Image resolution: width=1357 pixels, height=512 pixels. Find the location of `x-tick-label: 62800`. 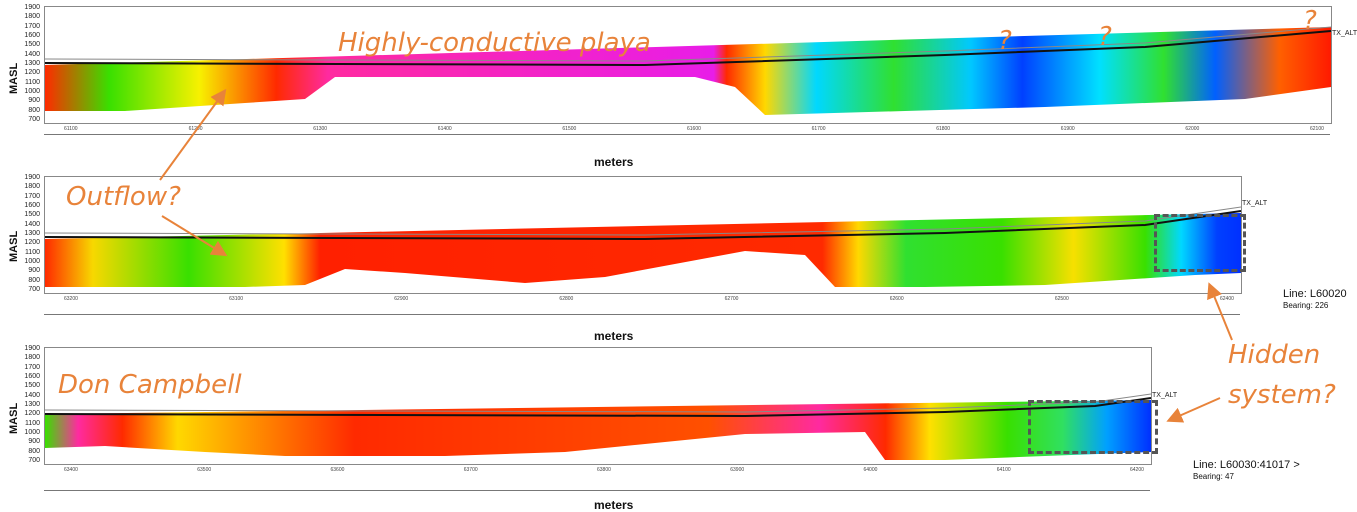

x-tick-label: 62800 is located at coordinates (566, 299).